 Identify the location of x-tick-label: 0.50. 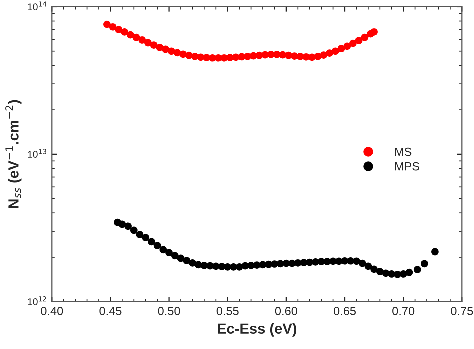
(169, 311).